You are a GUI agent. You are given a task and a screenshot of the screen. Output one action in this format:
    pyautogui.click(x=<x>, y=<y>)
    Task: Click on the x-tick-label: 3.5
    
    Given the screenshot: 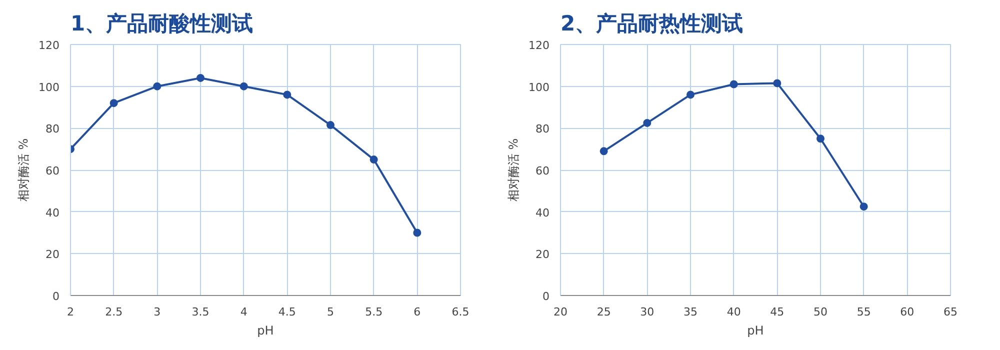 What is the action you would take?
    pyautogui.click(x=201, y=312)
    